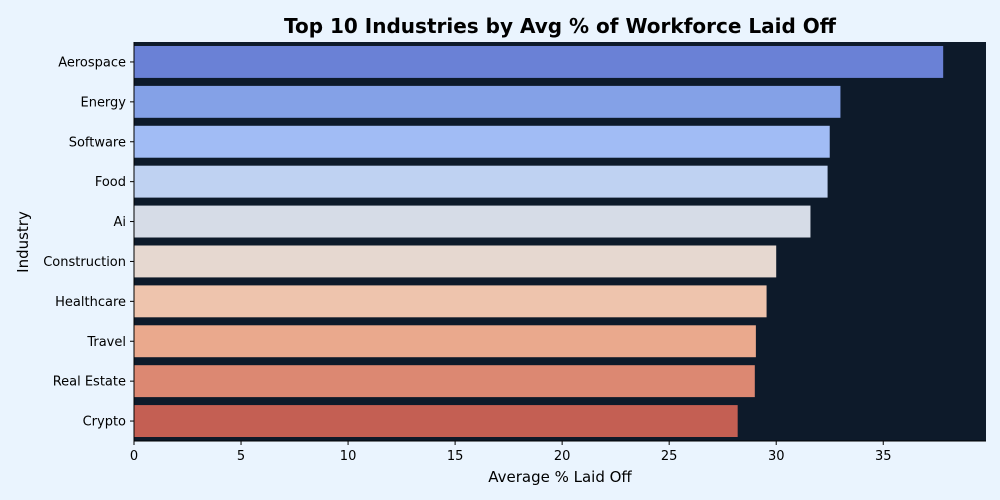 The image size is (1000, 500). Describe the element at coordinates (455, 456) in the screenshot. I see `x-tick-label: 15` at that location.